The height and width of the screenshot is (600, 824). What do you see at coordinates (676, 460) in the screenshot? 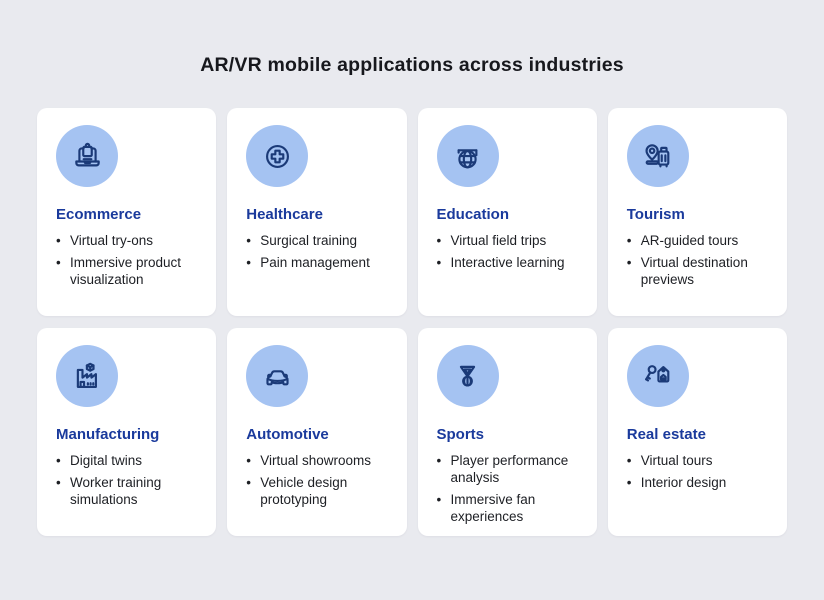
I see `bullet-text: Virtual tours` at bounding box center [676, 460].